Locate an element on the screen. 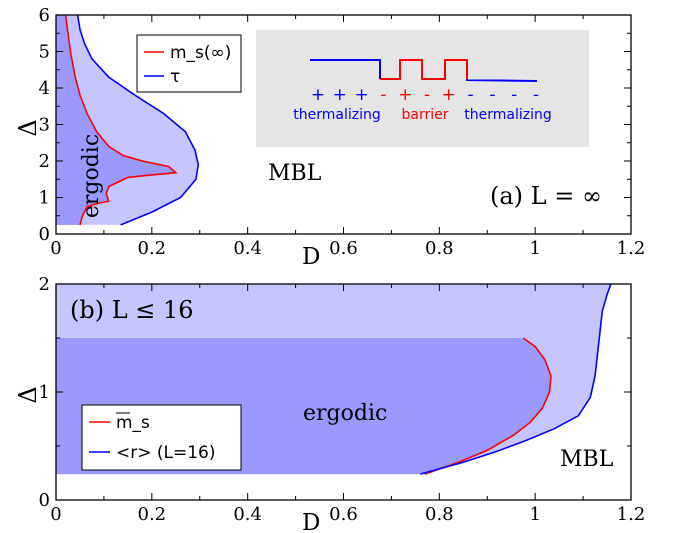 The width and height of the screenshot is (680, 533). legend-entry-r-l16: <r> (L=16) is located at coordinates (166, 453).